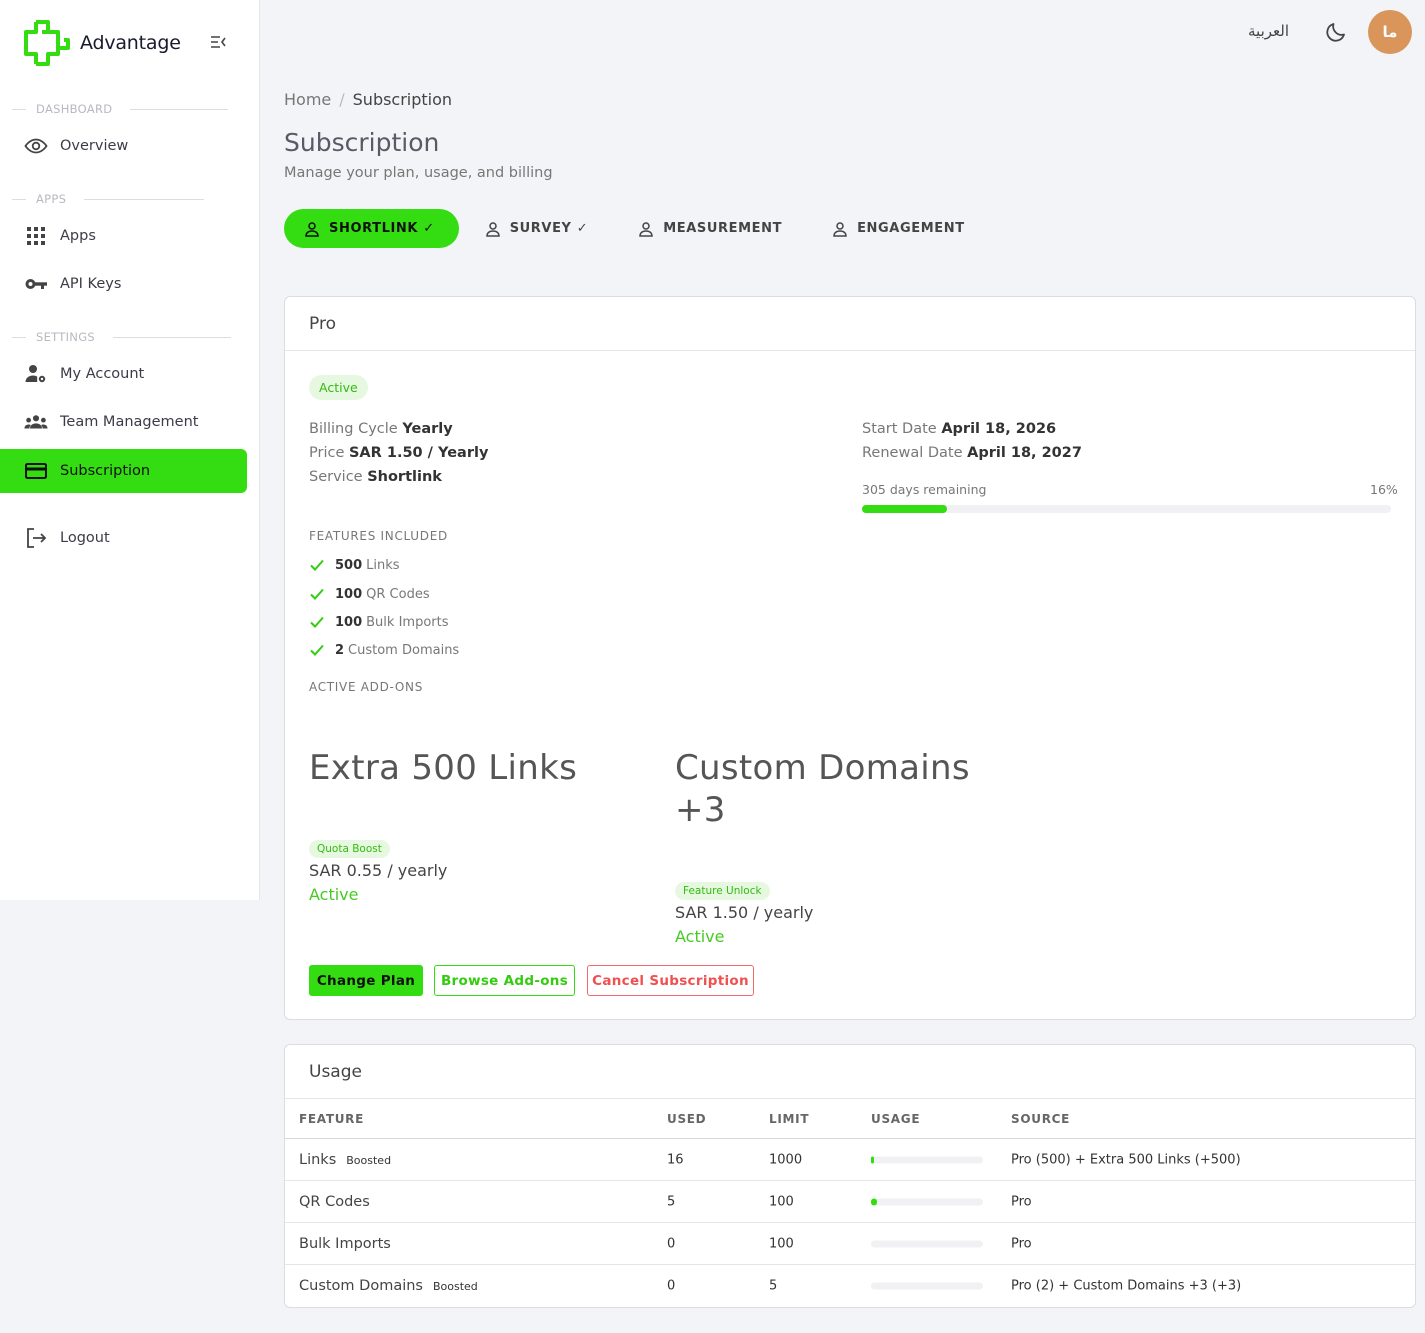  Describe the element at coordinates (671, 1201) in the screenshot. I see `used-cell: 5` at that location.